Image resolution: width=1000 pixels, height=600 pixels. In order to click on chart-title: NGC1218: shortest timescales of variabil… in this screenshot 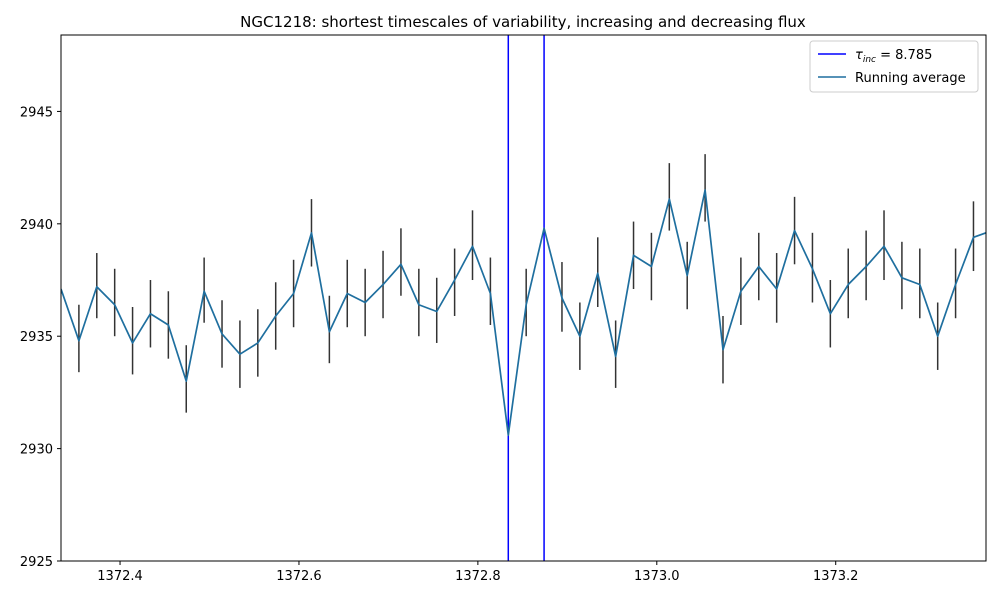, I will do `click(523, 22)`.